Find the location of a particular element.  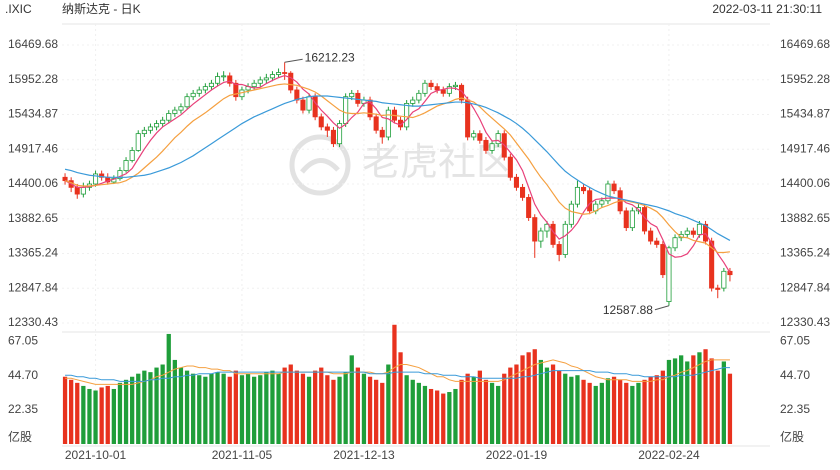

y-tick-label: 15952.28 is located at coordinates (805, 79).